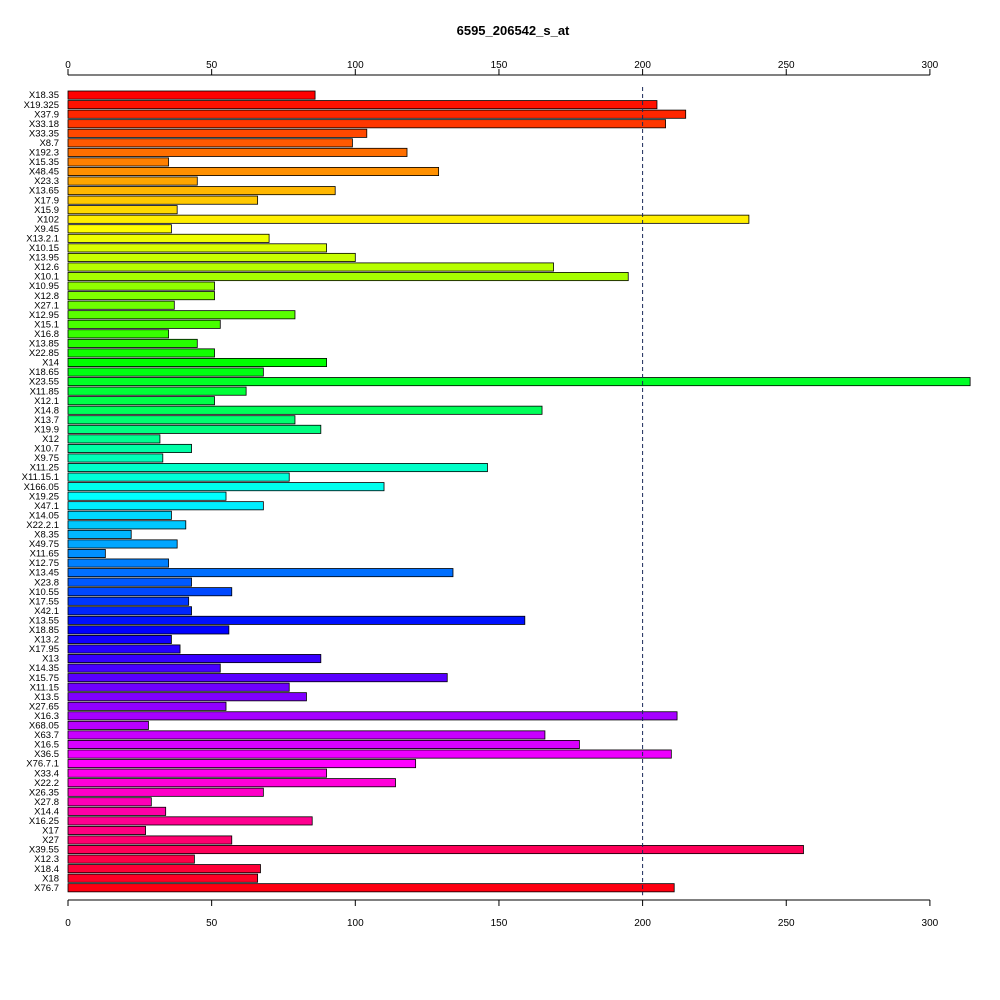 The height and width of the screenshot is (1000, 1000). Describe the element at coordinates (366, 124) in the screenshot. I see `bar-X33.18` at that location.